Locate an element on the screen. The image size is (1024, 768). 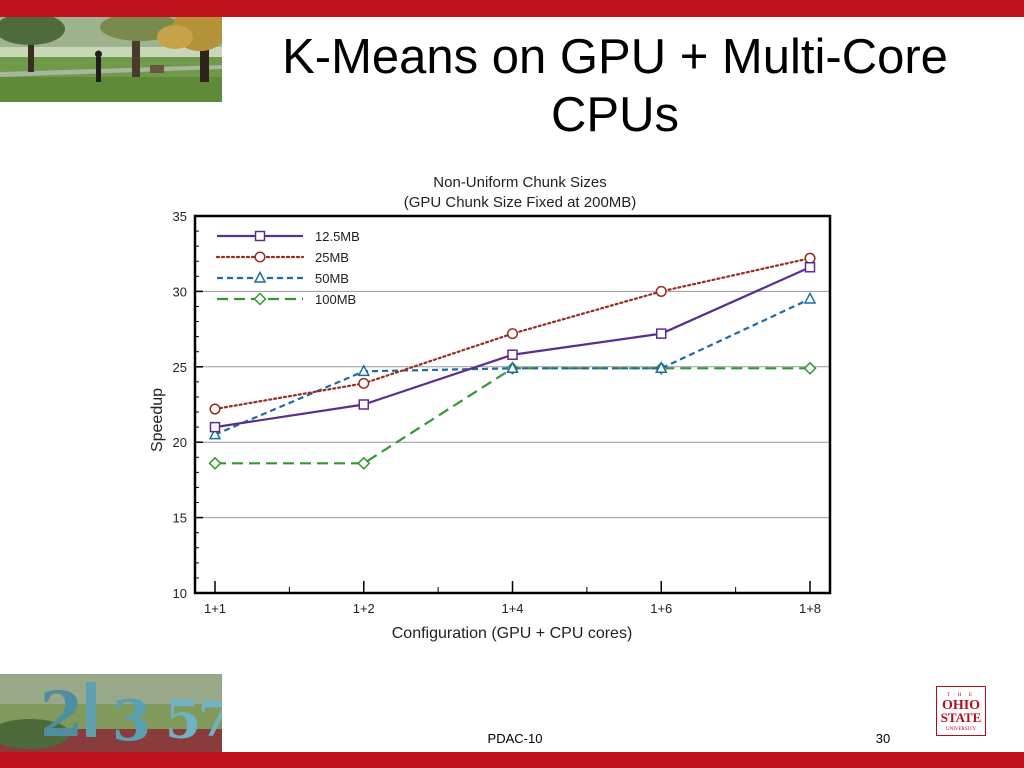
svg-text: STATE is located at coordinates (961, 717).